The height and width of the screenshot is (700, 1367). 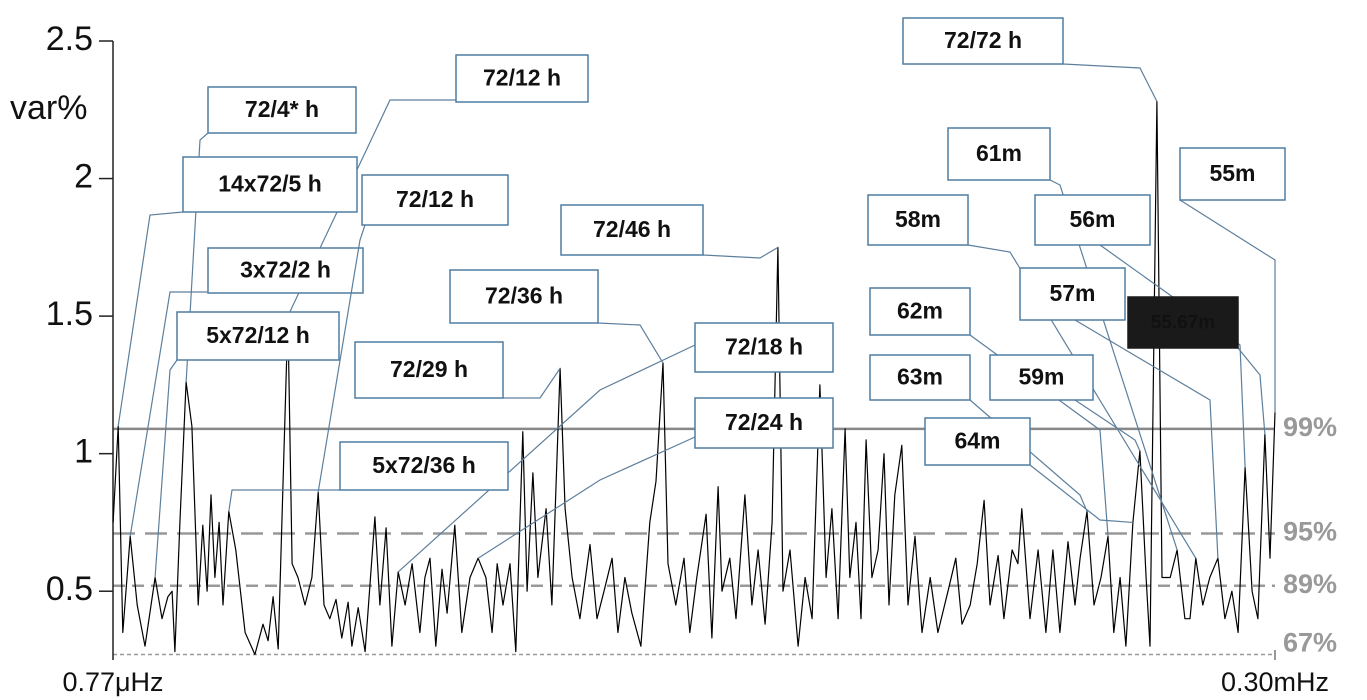 I want to click on annotation-label: 72/4* h, so click(x=282, y=109).